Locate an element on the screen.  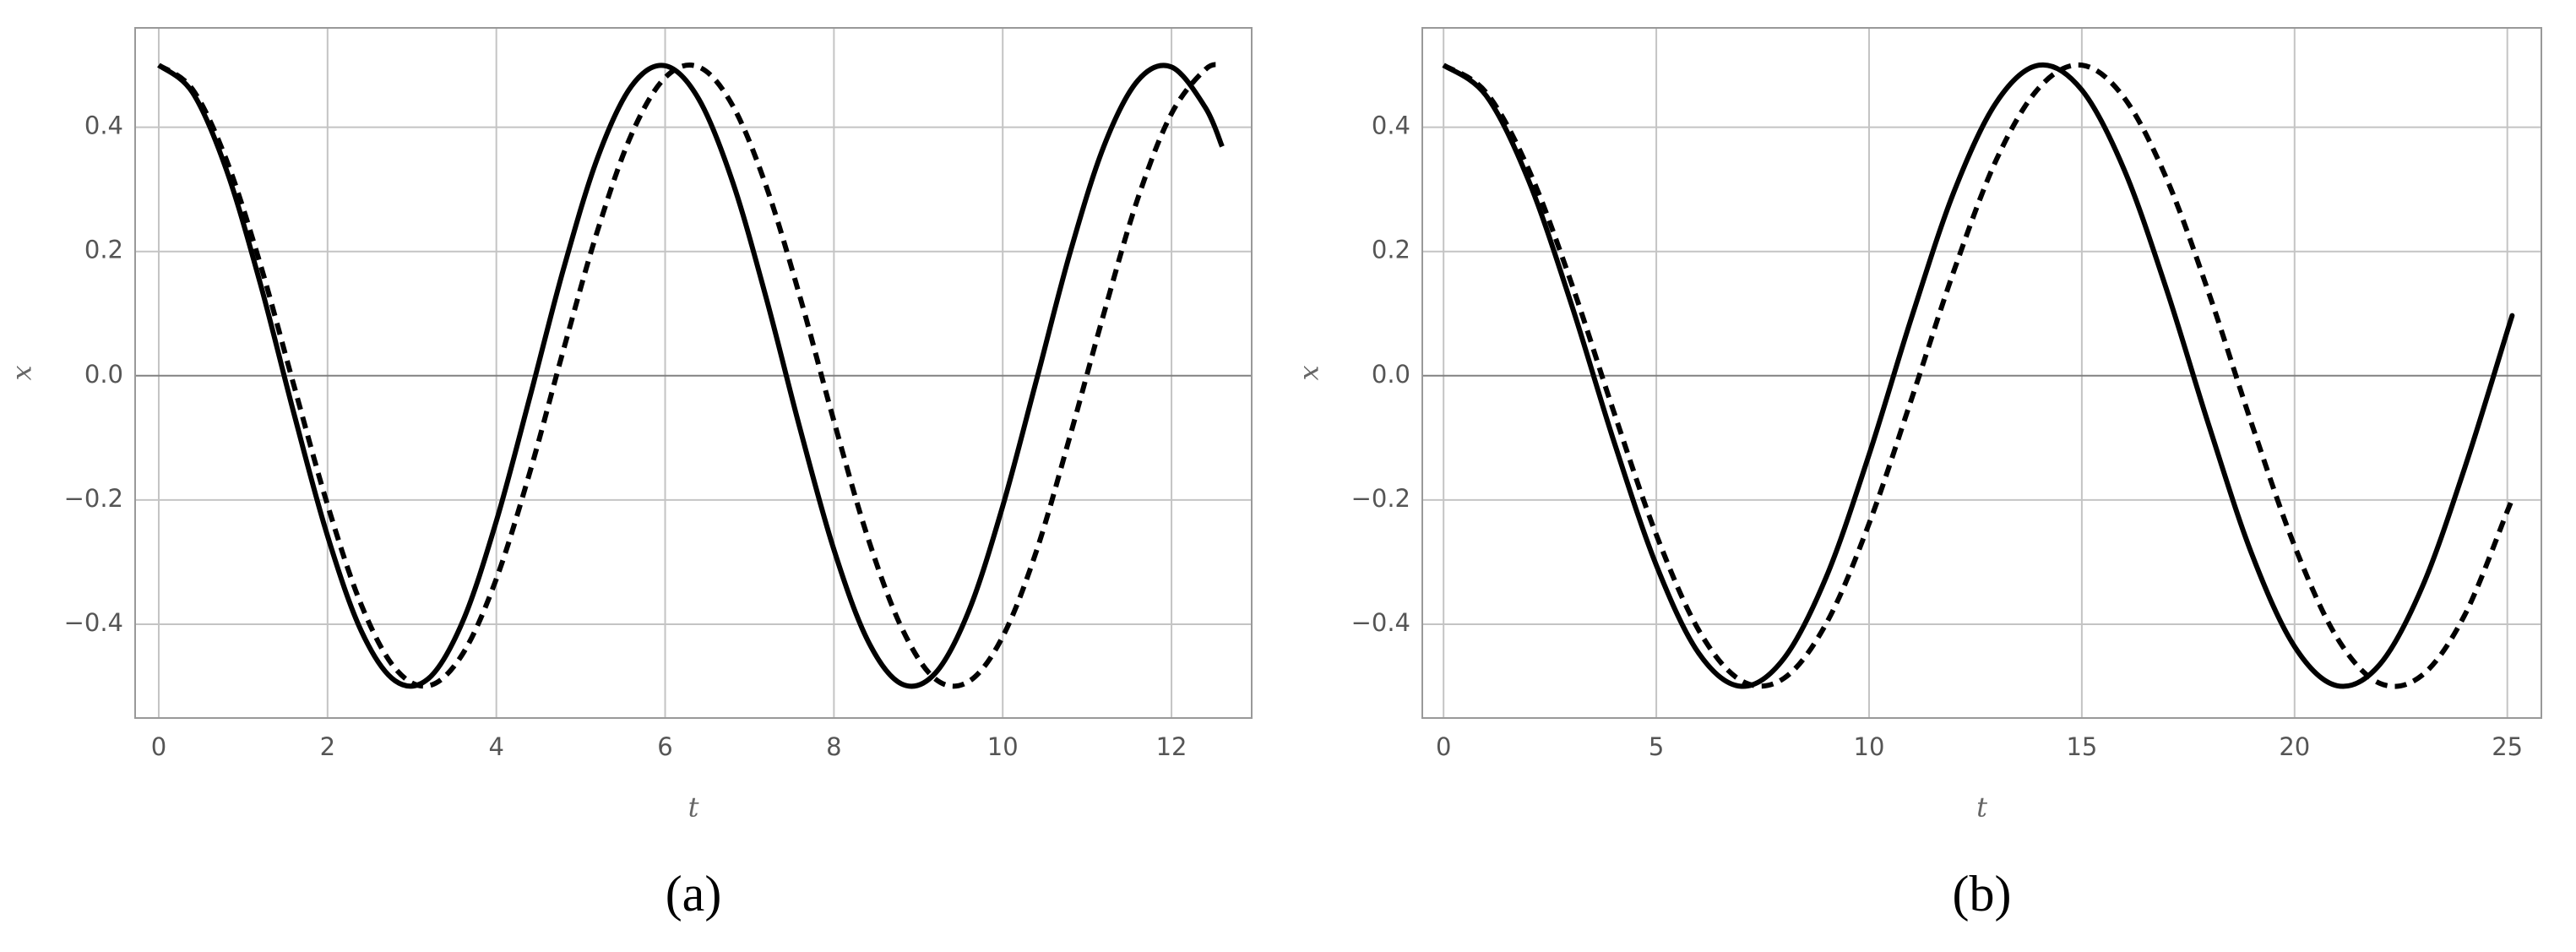
x-tick-label: 15 is located at coordinates (2081, 746).